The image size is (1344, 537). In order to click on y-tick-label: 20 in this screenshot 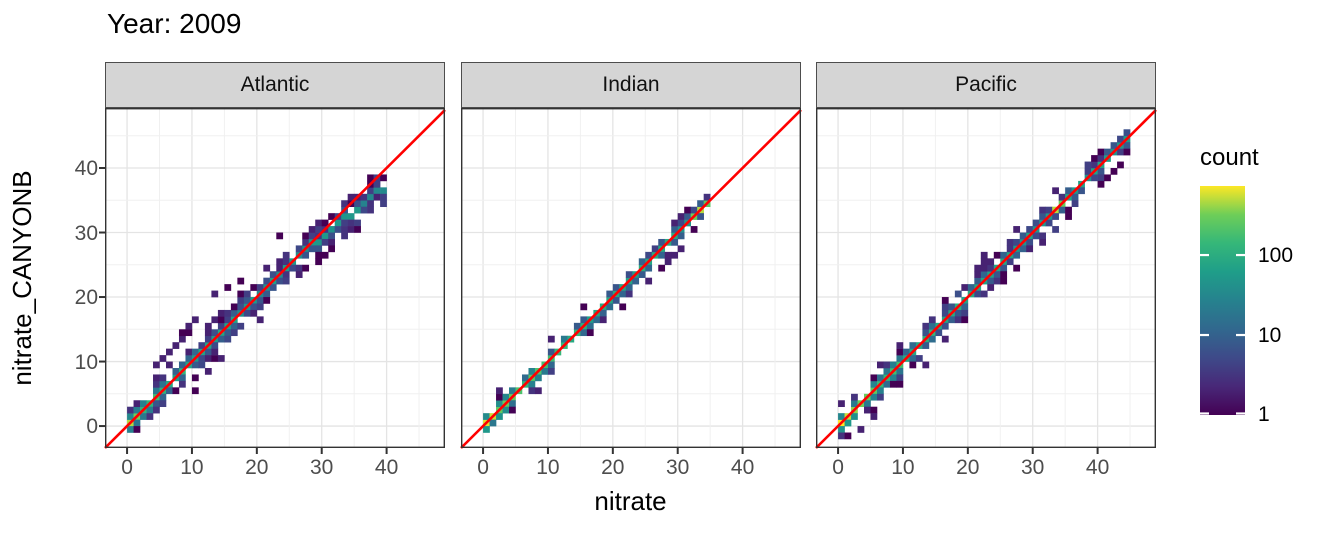, I will do `click(86, 297)`.